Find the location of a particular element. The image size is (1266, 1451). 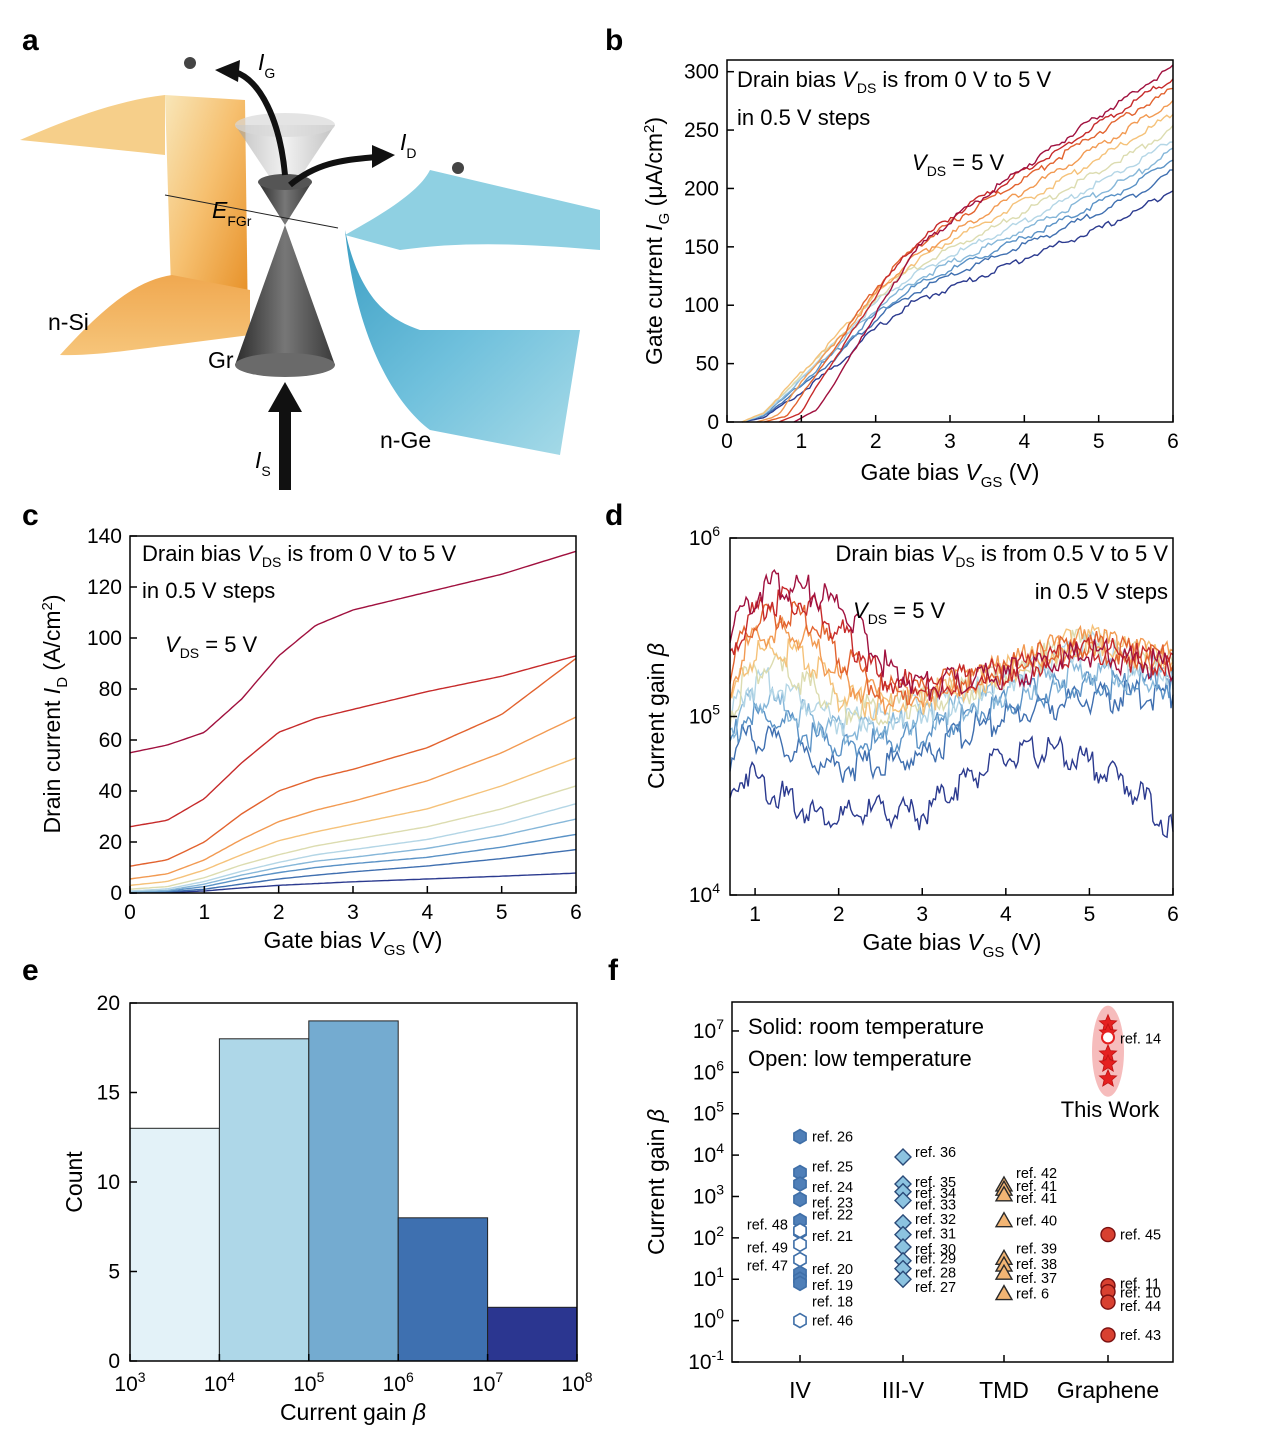

note-solid: Solid: room temperature is located at coordinates (866, 1026).